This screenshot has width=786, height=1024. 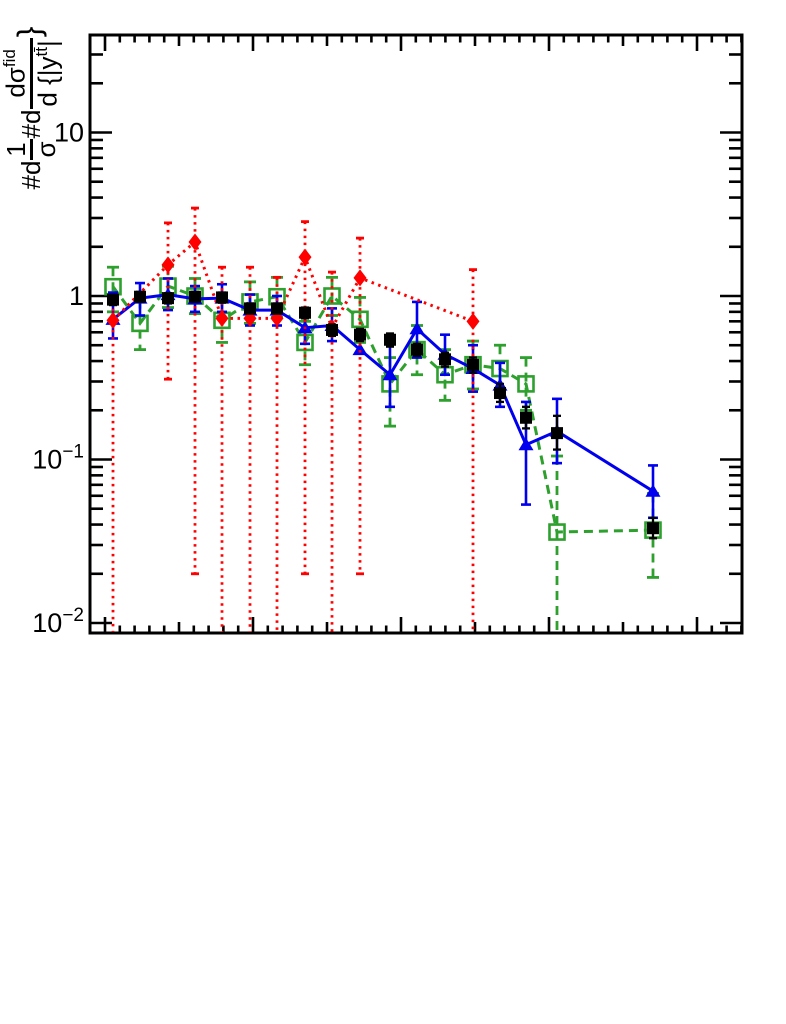 What do you see at coordinates (58, 621) in the screenshot?
I see `y-tick-label: 10⁻²` at bounding box center [58, 621].